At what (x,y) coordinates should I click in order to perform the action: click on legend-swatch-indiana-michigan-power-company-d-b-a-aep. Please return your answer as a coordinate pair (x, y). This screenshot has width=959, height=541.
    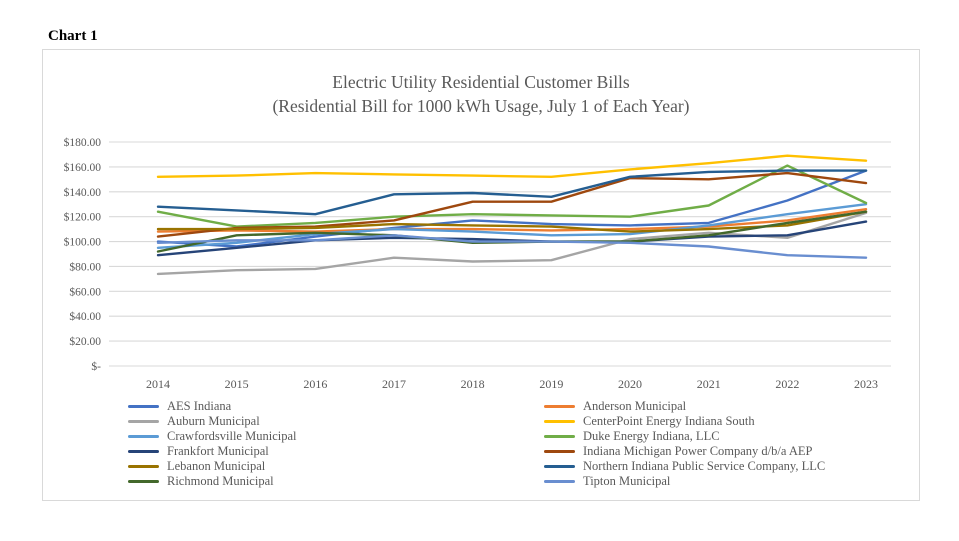
    Looking at the image, I should click on (559, 451).